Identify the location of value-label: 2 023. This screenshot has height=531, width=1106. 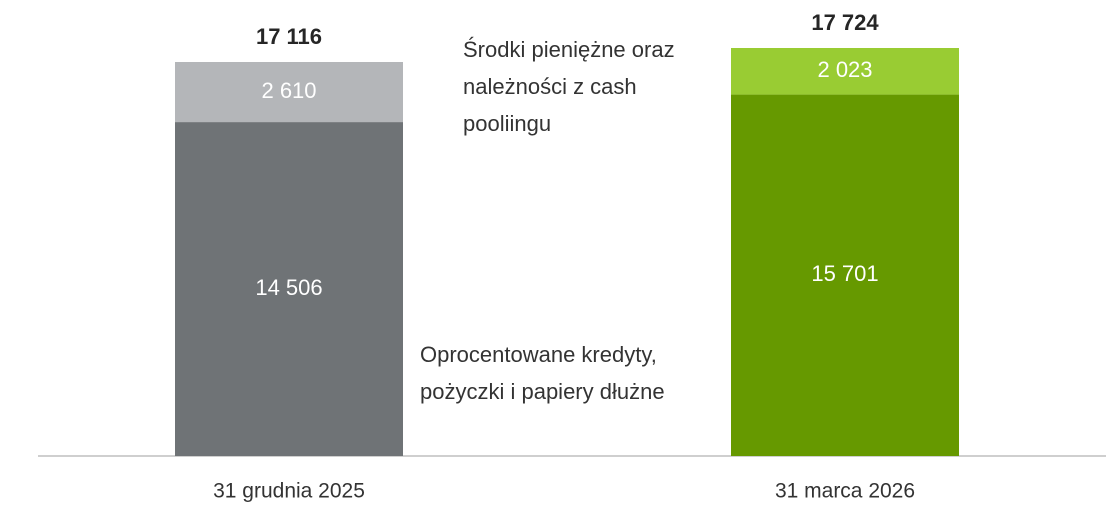
(844, 69).